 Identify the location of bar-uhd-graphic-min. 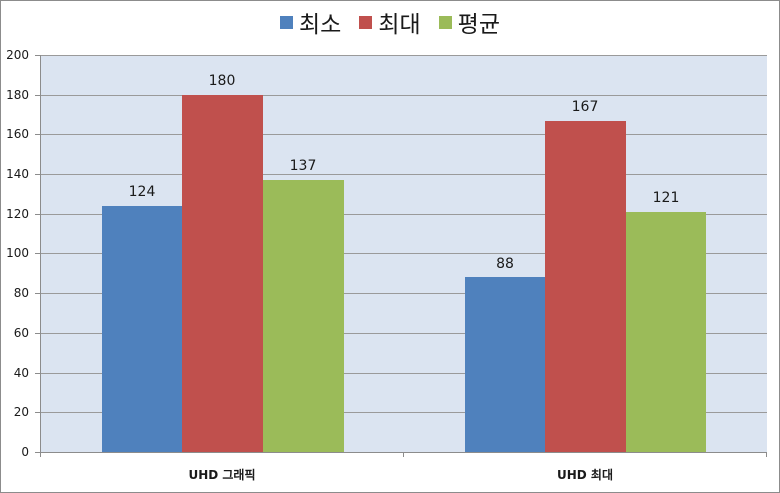
(142, 329).